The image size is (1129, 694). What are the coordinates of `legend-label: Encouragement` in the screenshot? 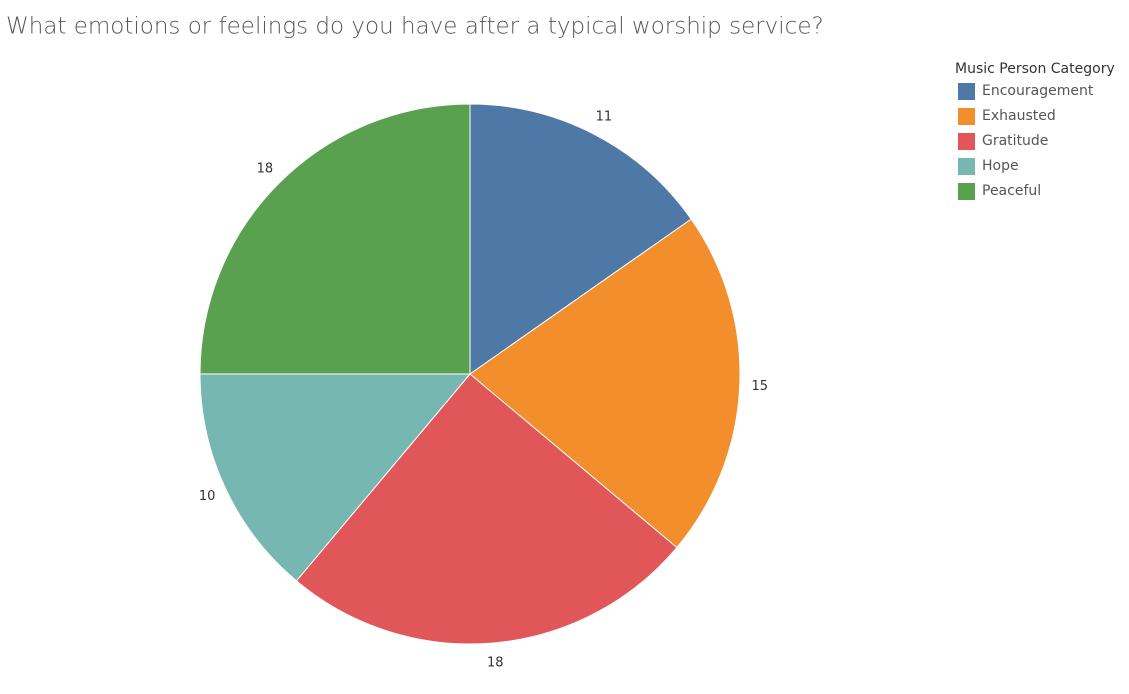 It's located at (1038, 91).